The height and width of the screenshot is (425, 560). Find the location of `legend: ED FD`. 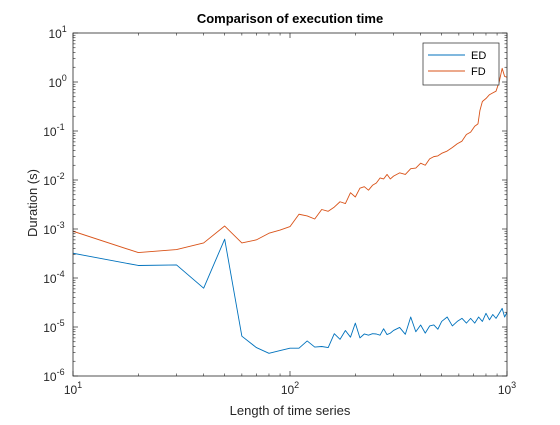

legend: ED FD is located at coordinates (461, 64).